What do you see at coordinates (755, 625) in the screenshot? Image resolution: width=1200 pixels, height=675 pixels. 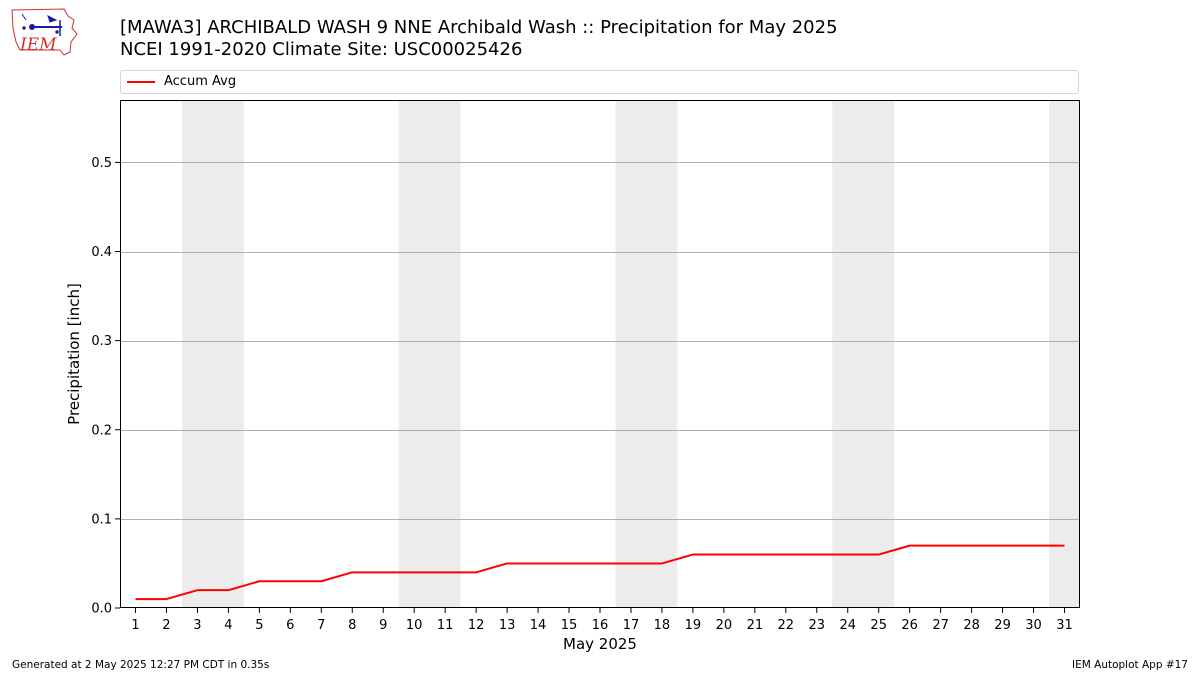 I see `x-tick-label: 21` at bounding box center [755, 625].